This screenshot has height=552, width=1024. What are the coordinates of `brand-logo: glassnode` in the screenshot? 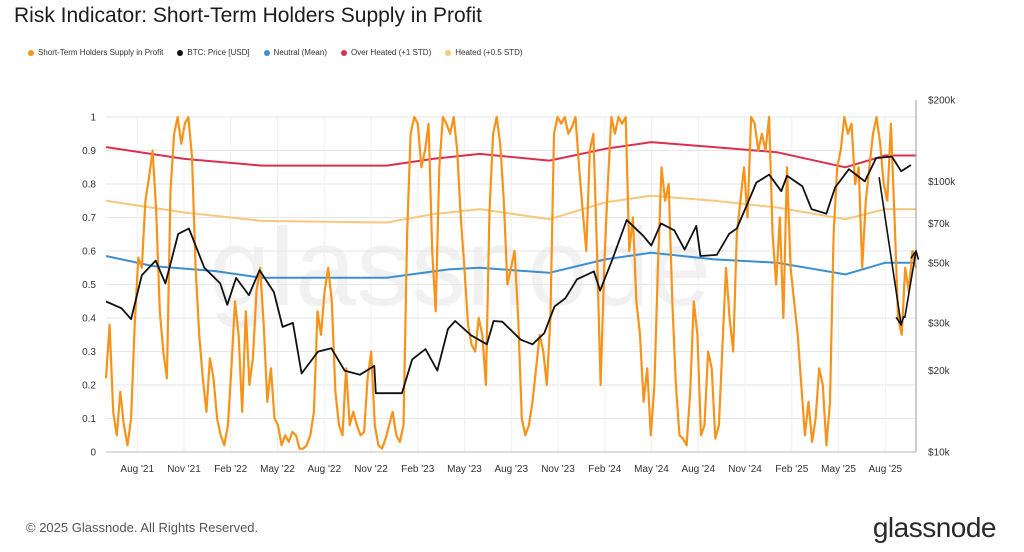 It's located at (934, 527).